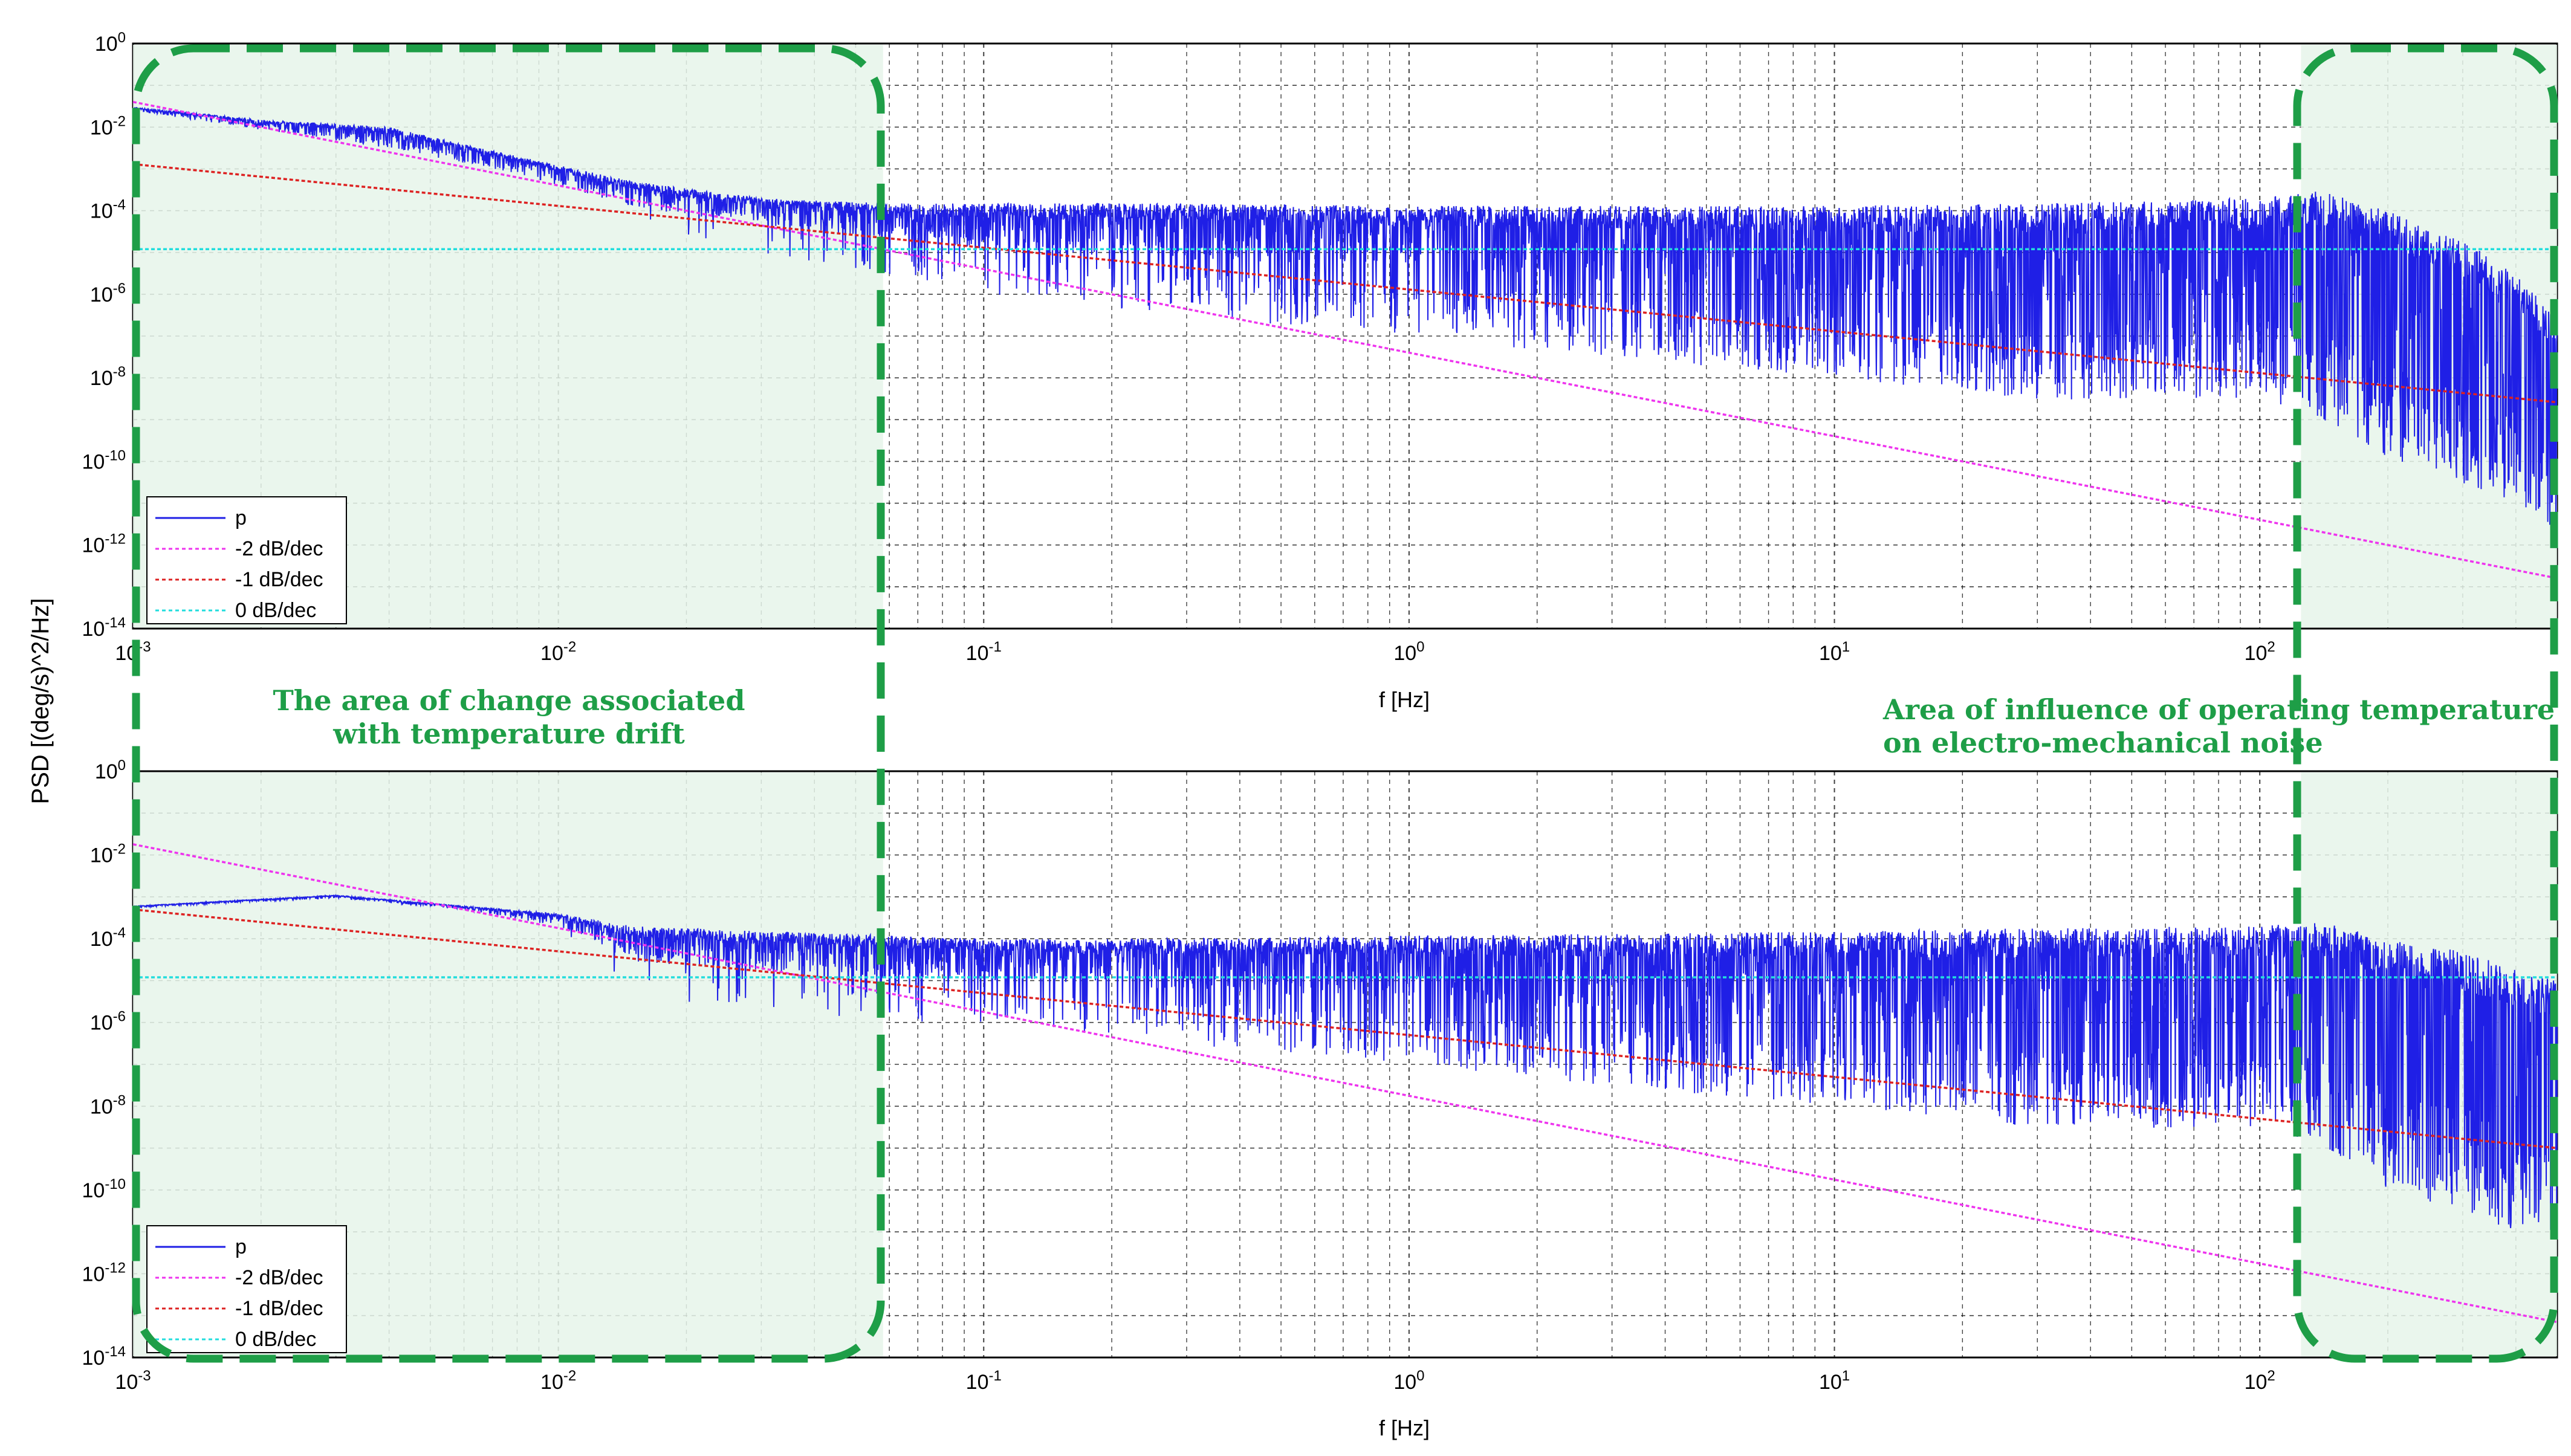  I want to click on x-tick-label: 10⁻³, so click(133, 1381).